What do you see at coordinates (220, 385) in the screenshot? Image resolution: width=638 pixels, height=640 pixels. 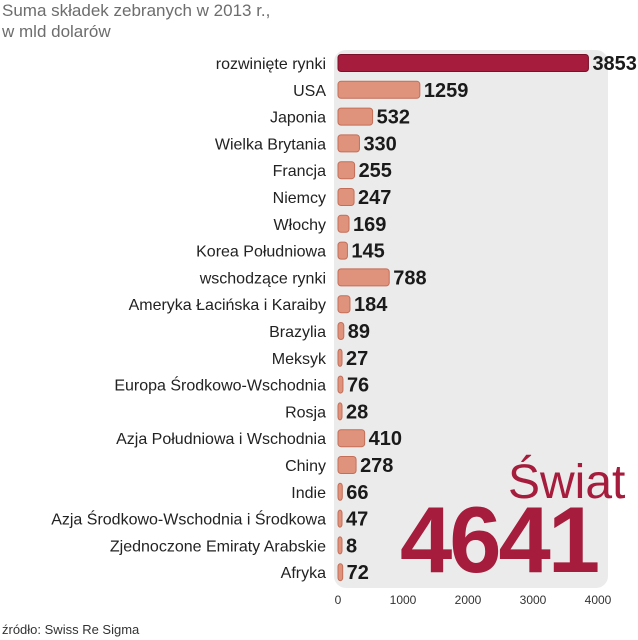 I see `category-label-12: Europa Środkowo-Wschodnia` at bounding box center [220, 385].